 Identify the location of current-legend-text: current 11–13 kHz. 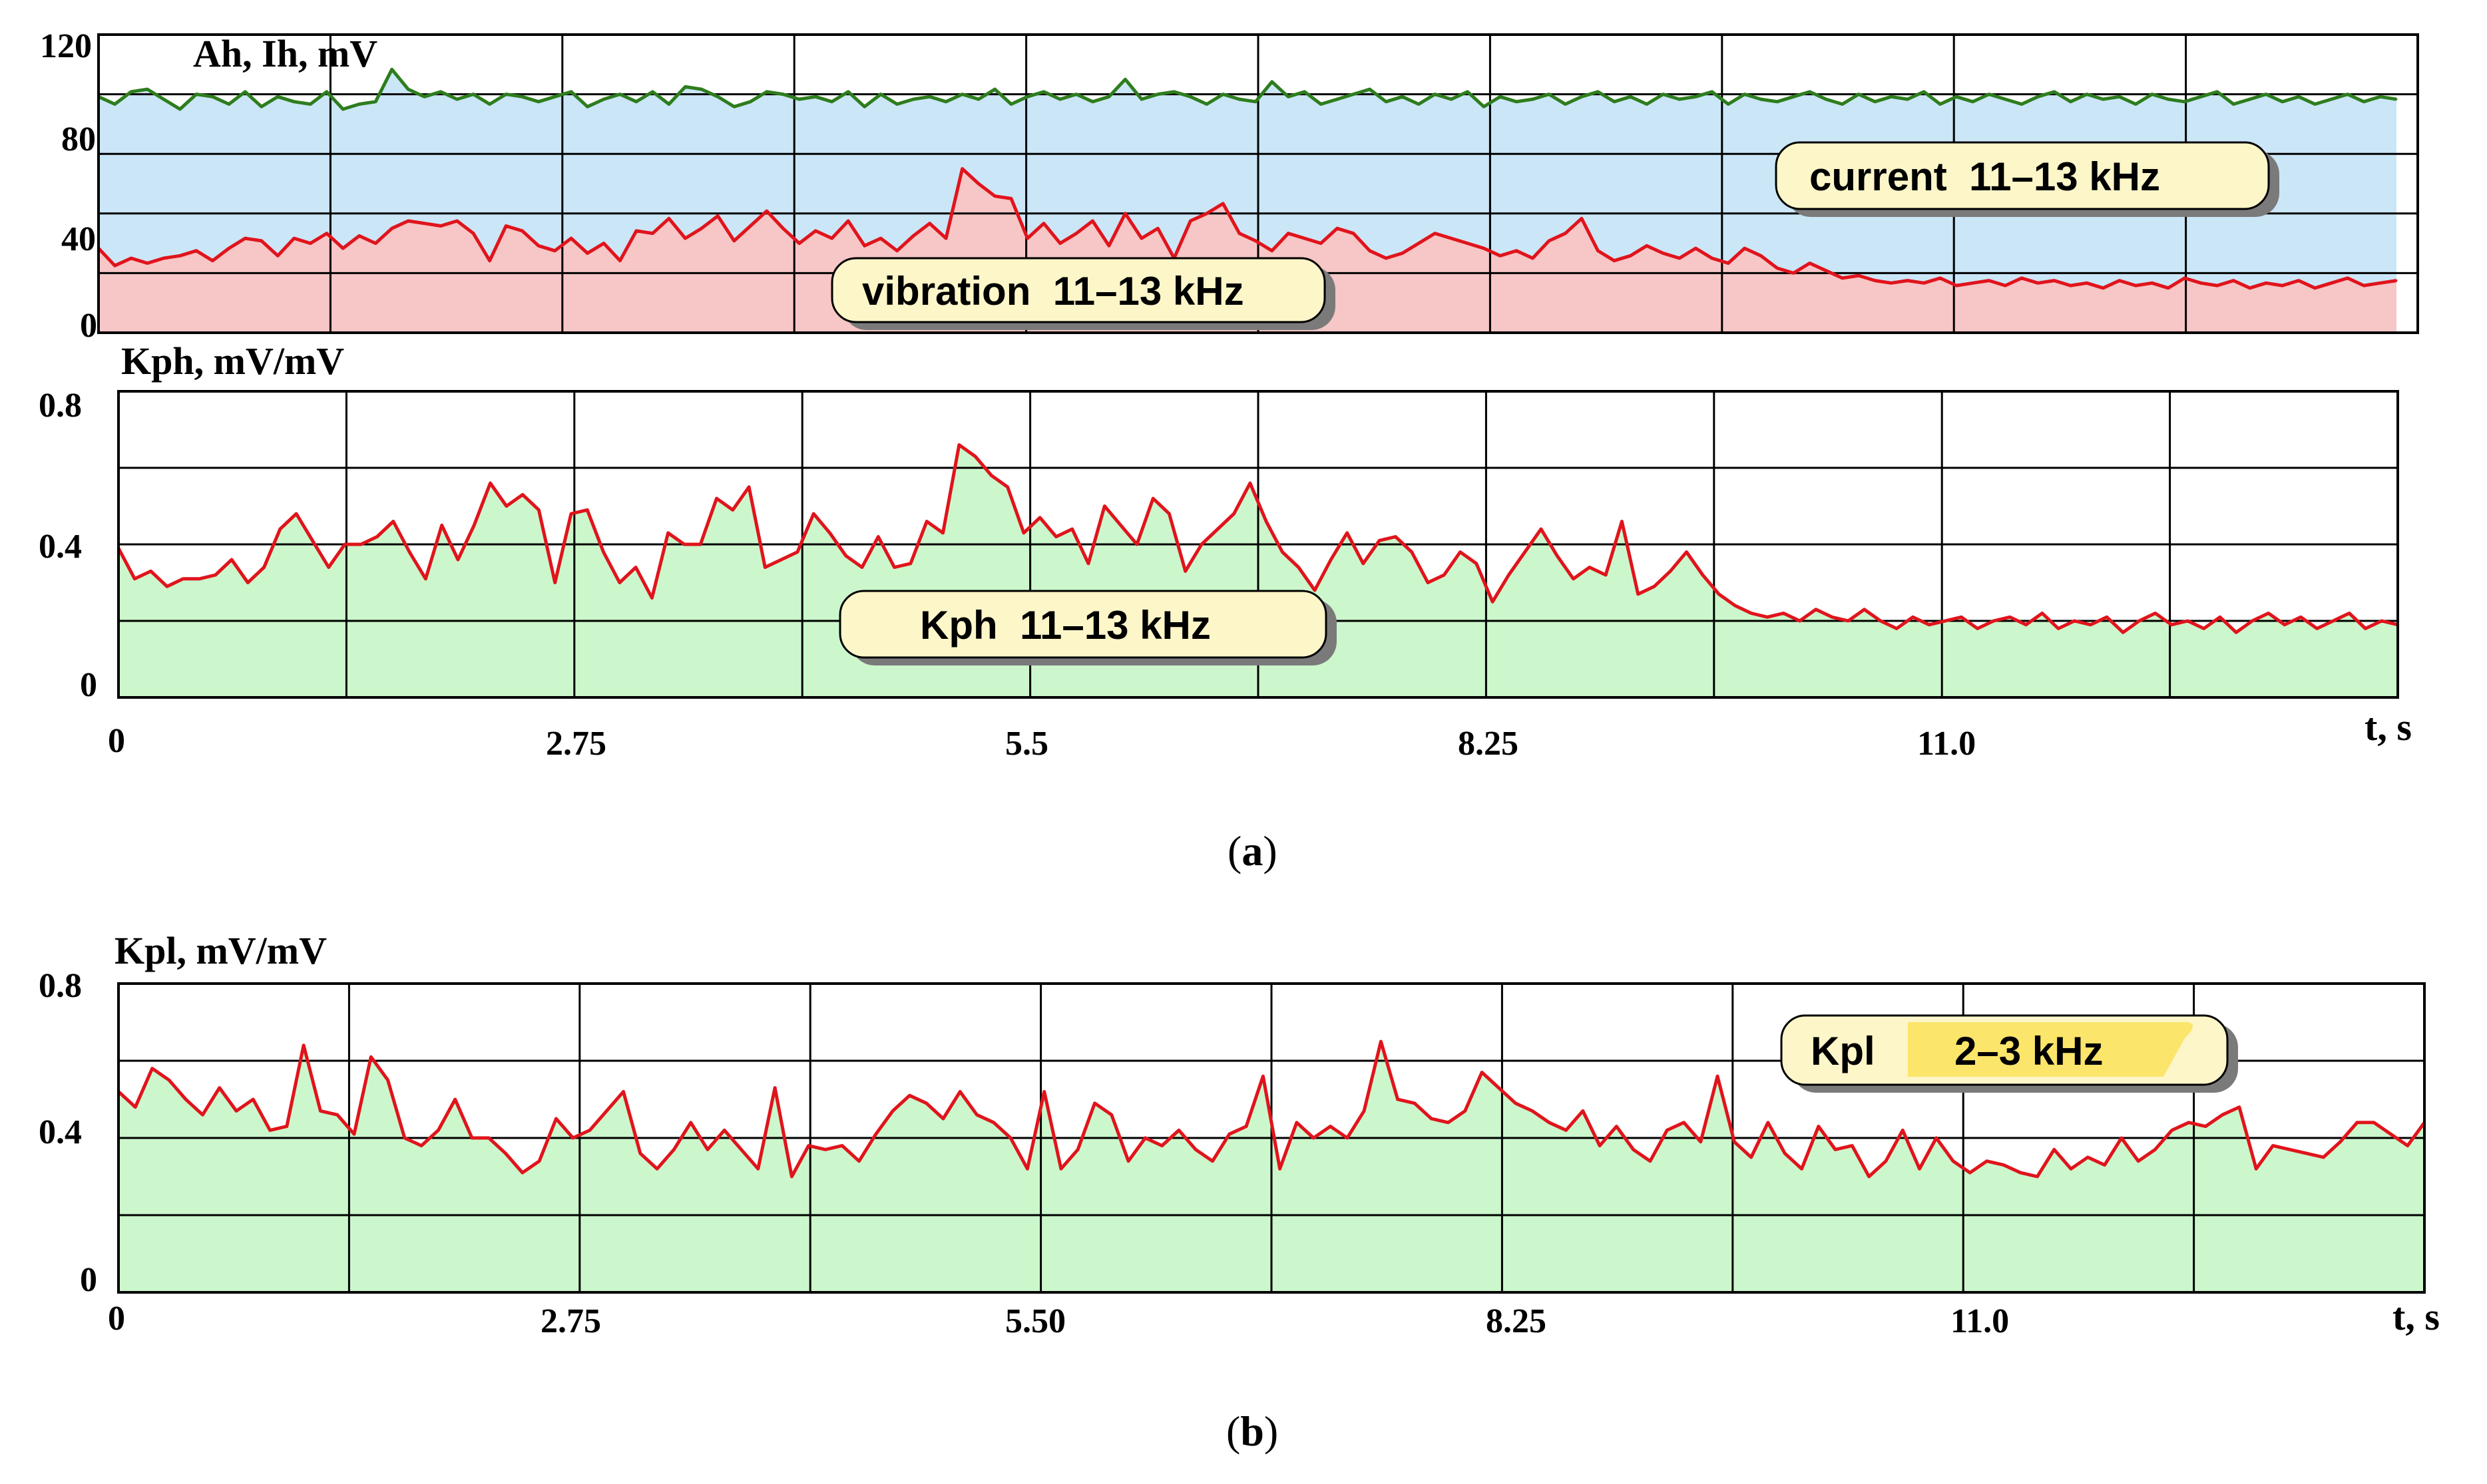
(1985, 176).